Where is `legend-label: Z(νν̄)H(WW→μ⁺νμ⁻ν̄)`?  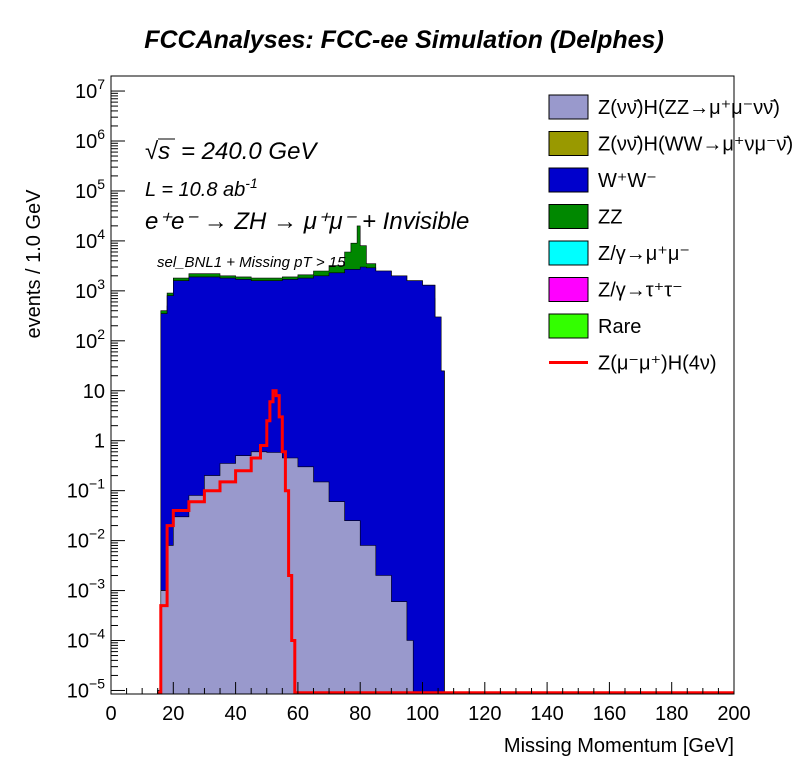
legend-label: Z(νν̄)H(WW→μ⁺νμ⁻ν̄) is located at coordinates (695, 145).